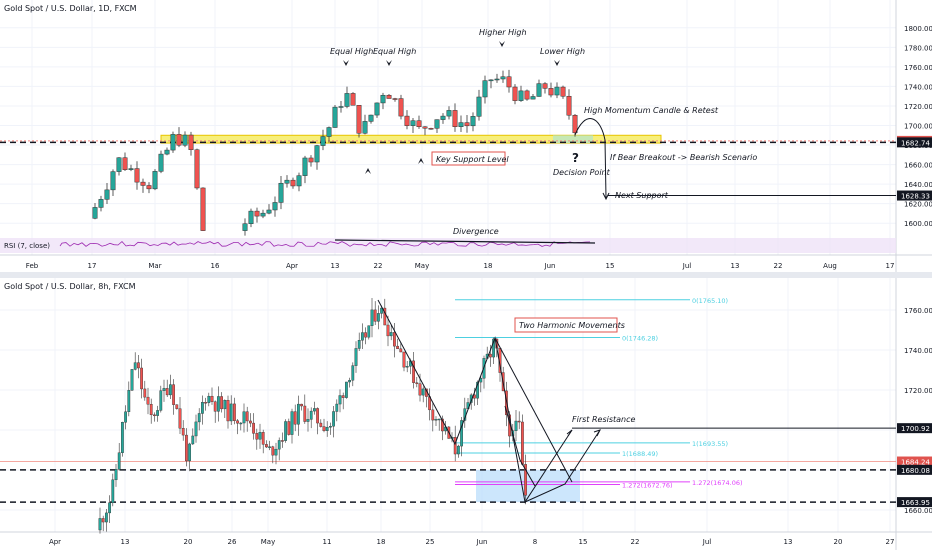 The width and height of the screenshot is (932, 554). I want to click on two-harmonic-box, so click(566, 325).